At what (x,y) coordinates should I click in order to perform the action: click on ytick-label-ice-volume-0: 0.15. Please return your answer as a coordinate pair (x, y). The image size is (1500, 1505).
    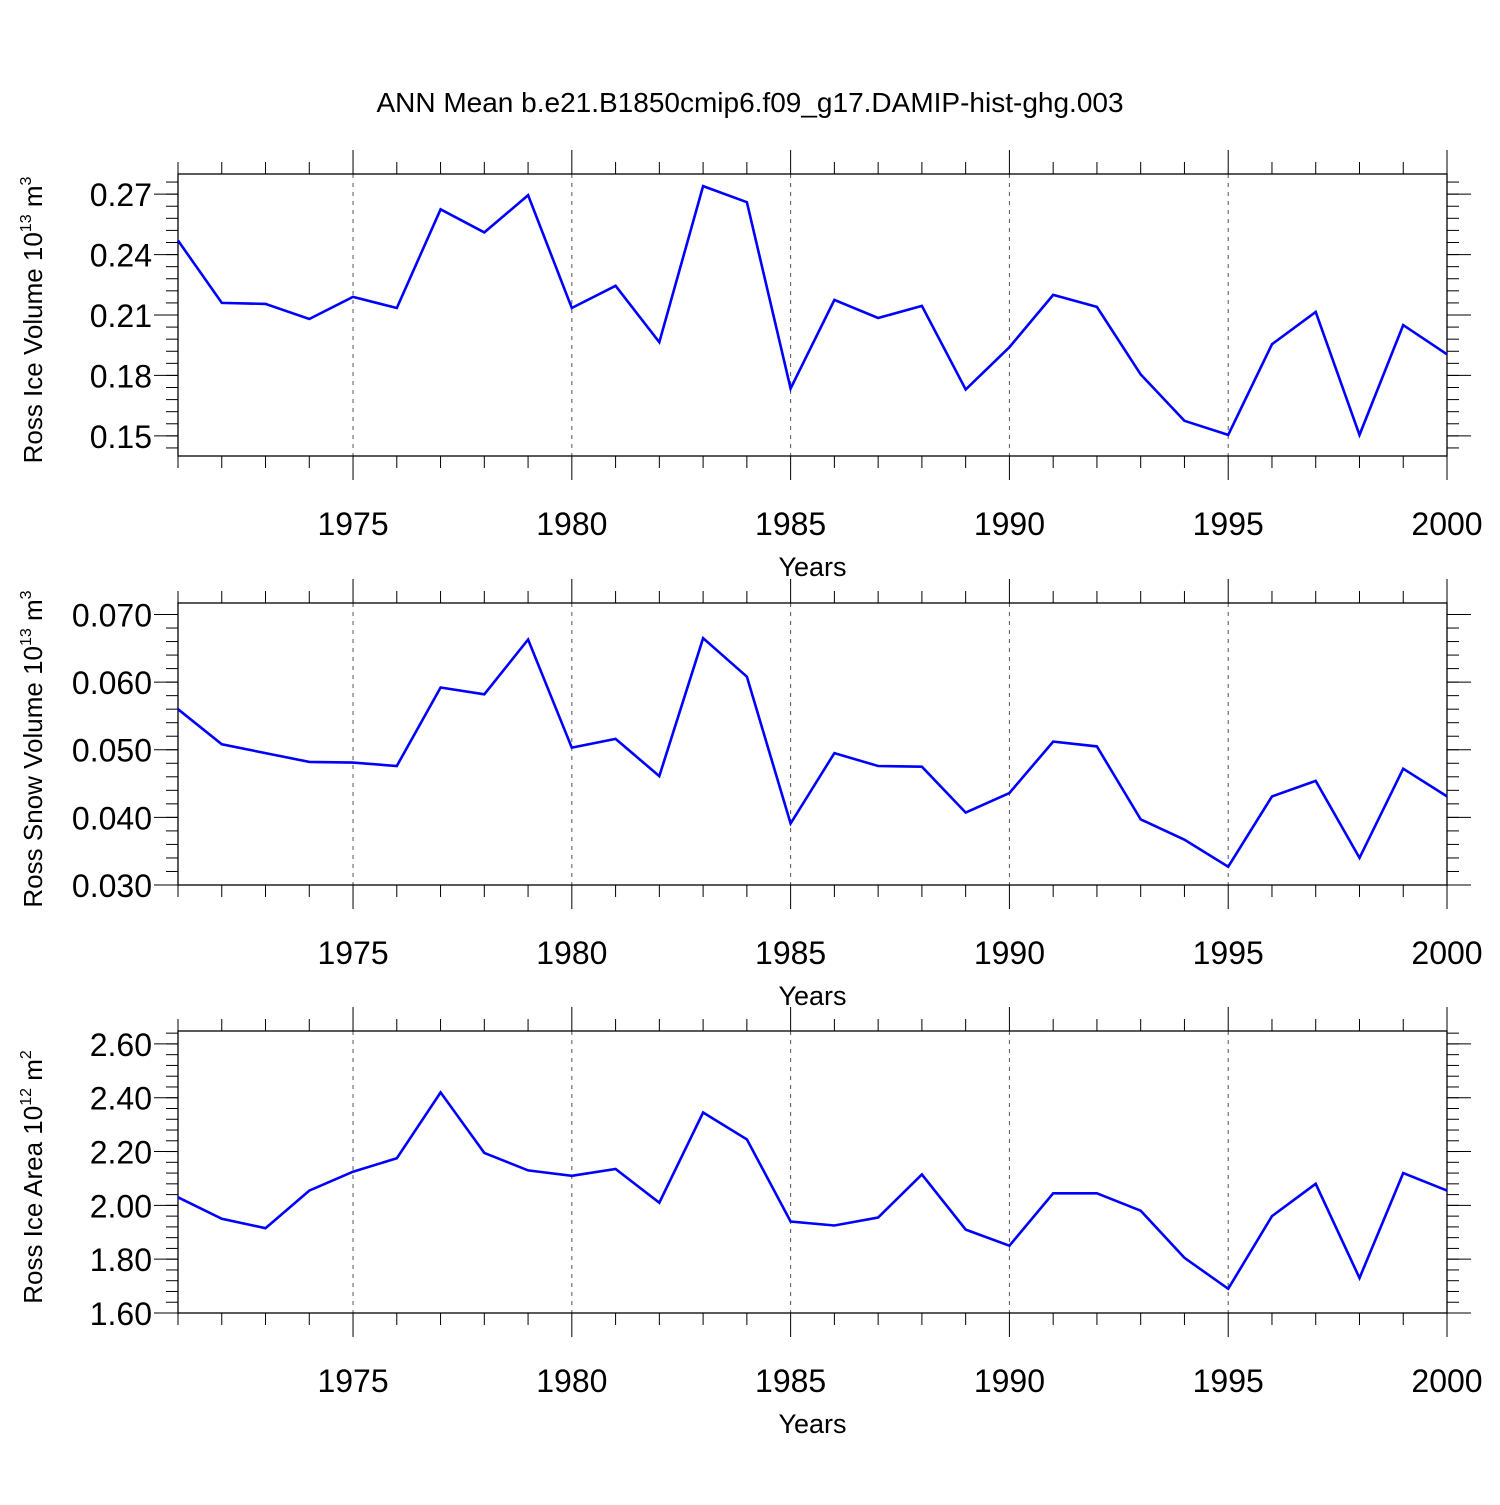
    Looking at the image, I should click on (121, 437).